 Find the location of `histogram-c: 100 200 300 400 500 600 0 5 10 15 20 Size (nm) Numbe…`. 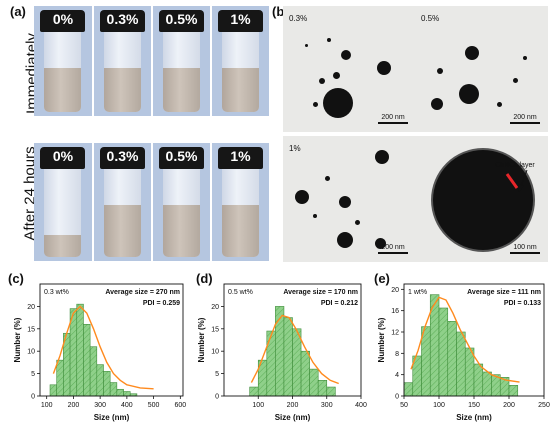

histogram-c: 100 200 300 400 500 600 0 5 10 15 20 Size (nm) Numbe… is located at coordinates (99, 352).